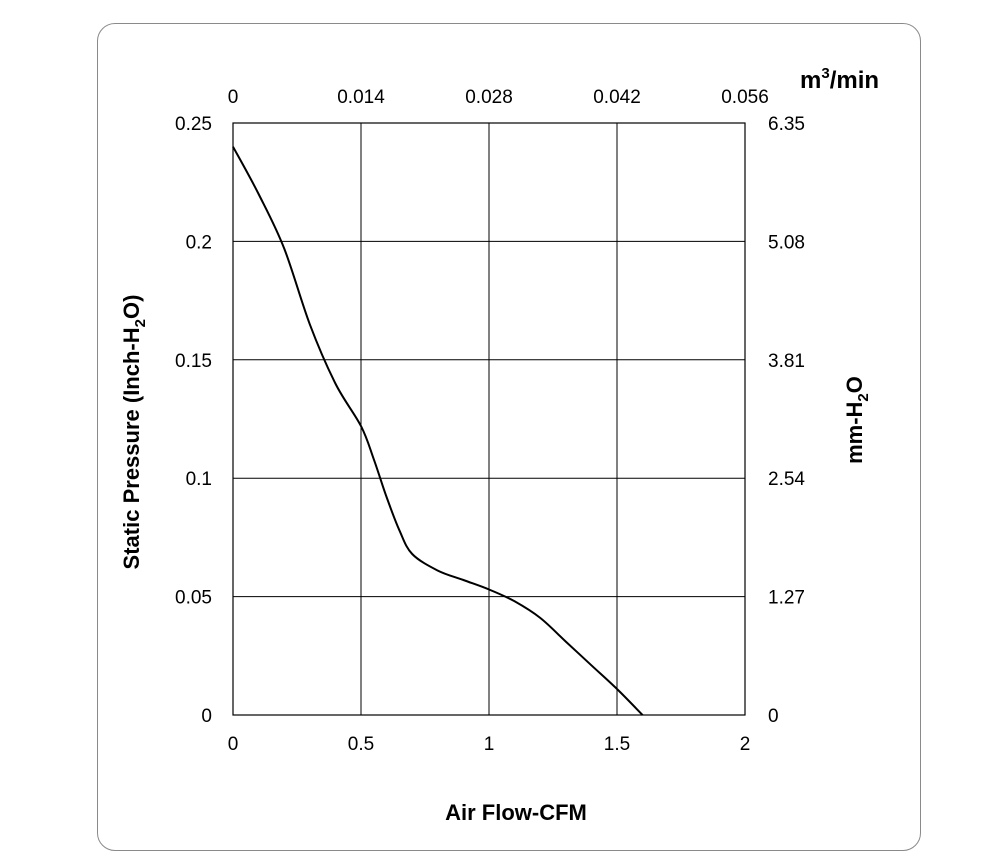  Describe the element at coordinates (786, 420) in the screenshot. I see `right-axis-ticks: 0 1.27 2.54 3.81 5.08 6.35` at that location.